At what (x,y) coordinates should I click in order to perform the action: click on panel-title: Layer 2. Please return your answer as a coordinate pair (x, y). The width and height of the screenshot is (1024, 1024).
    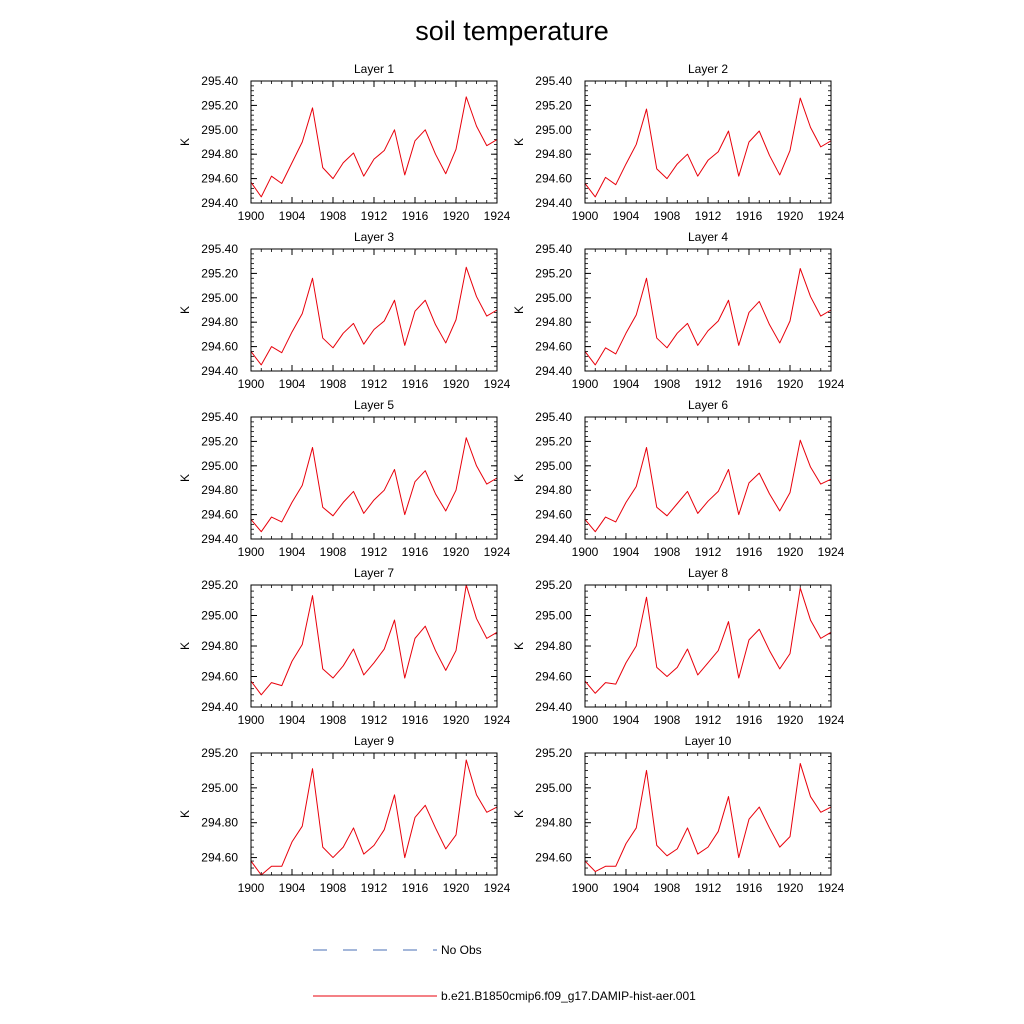
    Looking at the image, I should click on (708, 69).